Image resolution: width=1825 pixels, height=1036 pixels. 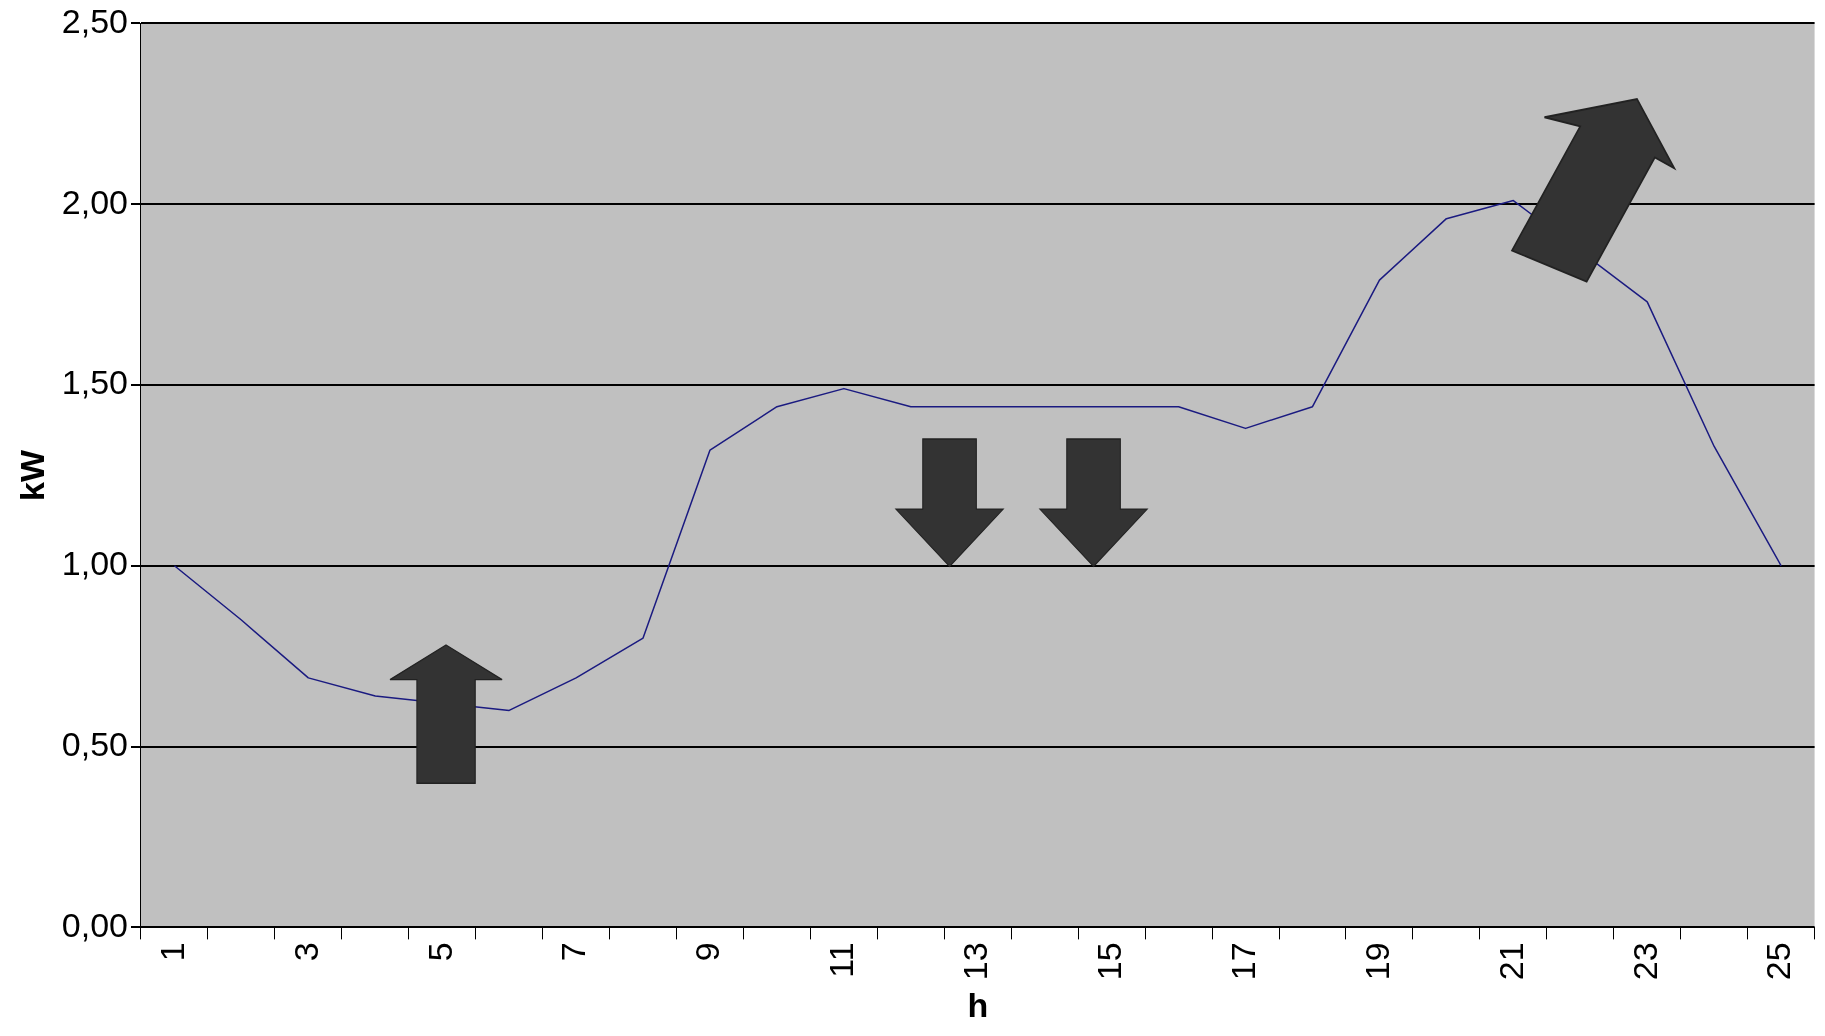 I want to click on x-tick-label: 7, so click(x=573, y=952).